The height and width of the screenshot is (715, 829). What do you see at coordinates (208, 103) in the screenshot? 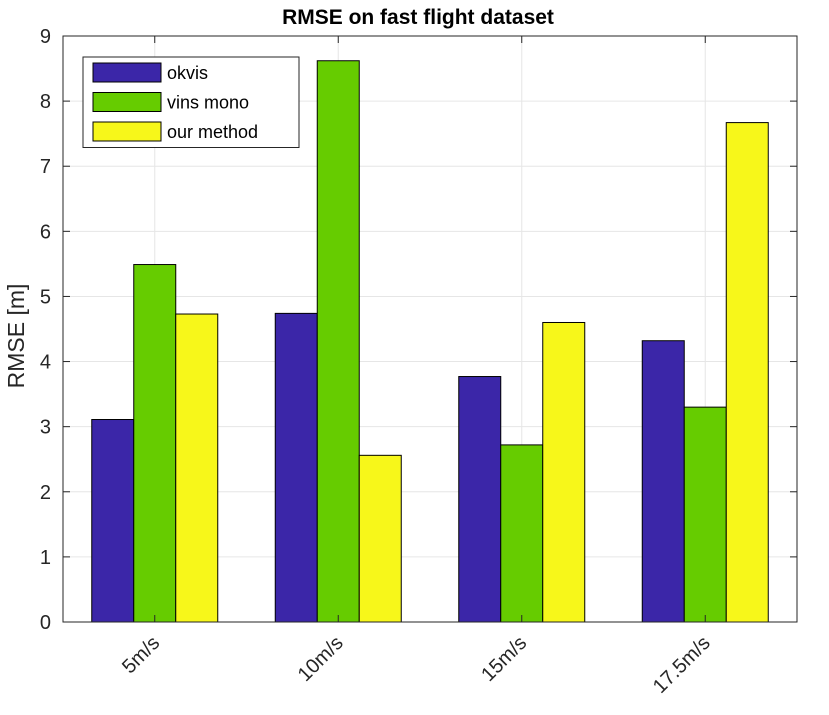
I see `legend-label: vins mono` at bounding box center [208, 103].